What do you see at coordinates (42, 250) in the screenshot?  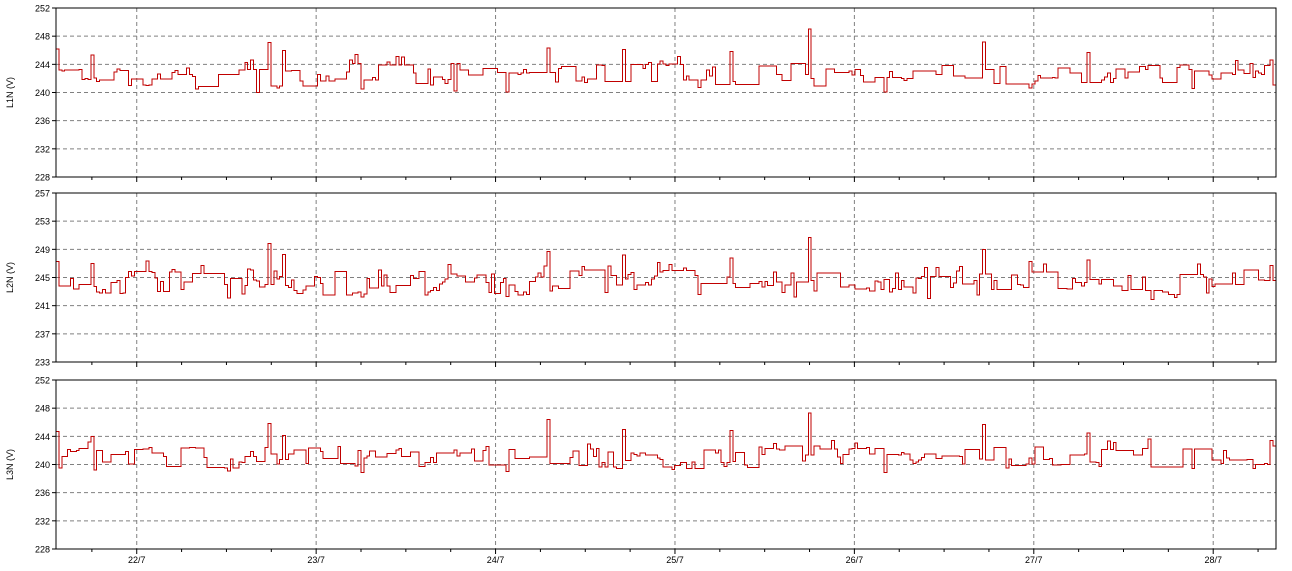 I see `y-tick-label: 249` at bounding box center [42, 250].